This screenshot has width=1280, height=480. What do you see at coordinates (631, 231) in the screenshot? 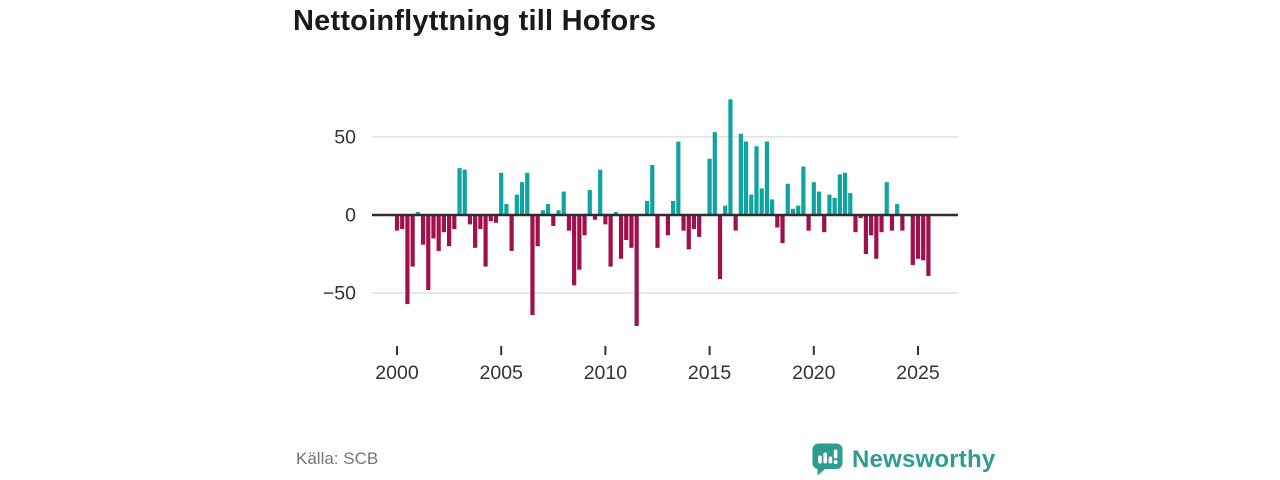
I see `bar-2011-Q2` at bounding box center [631, 231].